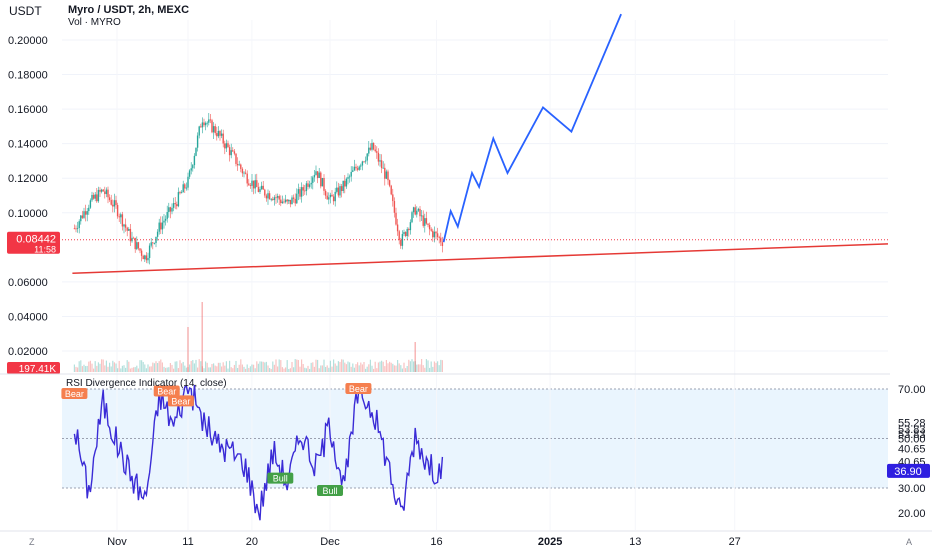 Image resolution: width=932 pixels, height=555 pixels. Describe the element at coordinates (909, 542) in the screenshot. I see `auto-scale-button: A` at that location.